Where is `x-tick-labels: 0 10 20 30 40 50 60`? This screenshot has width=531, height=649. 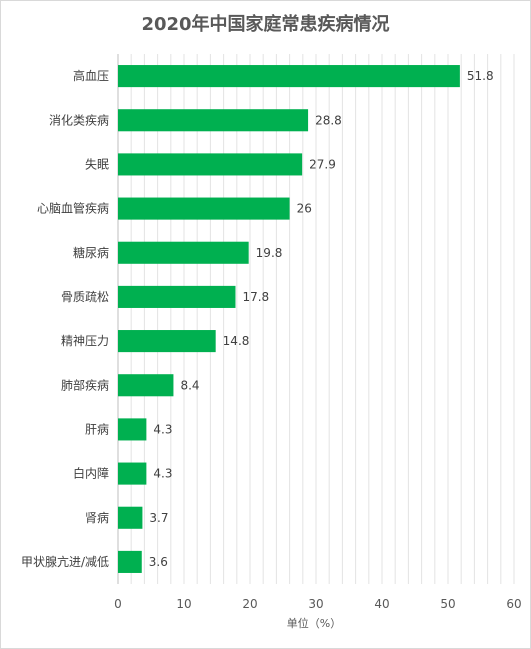
x-tick-labels: 0 10 20 30 40 50 60 is located at coordinates (317, 604).